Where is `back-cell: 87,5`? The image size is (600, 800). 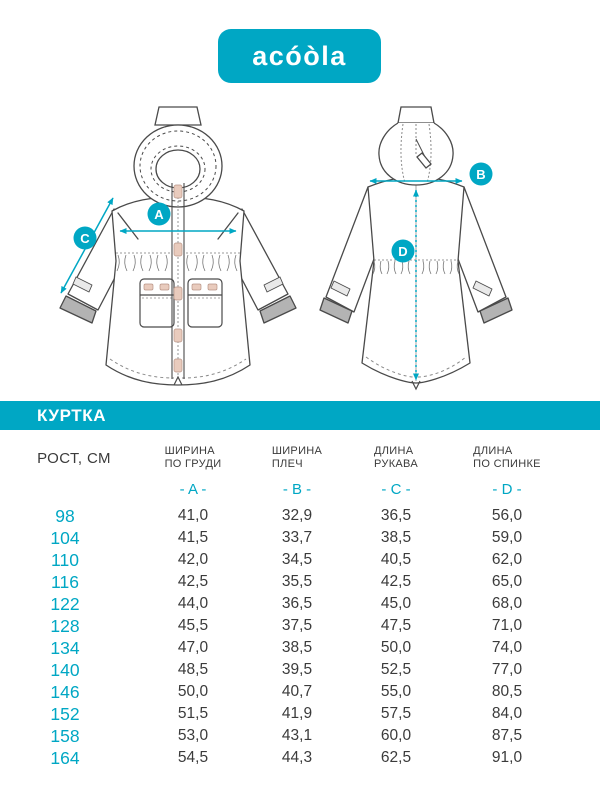 back-cell: 87,5 is located at coordinates (507, 735).